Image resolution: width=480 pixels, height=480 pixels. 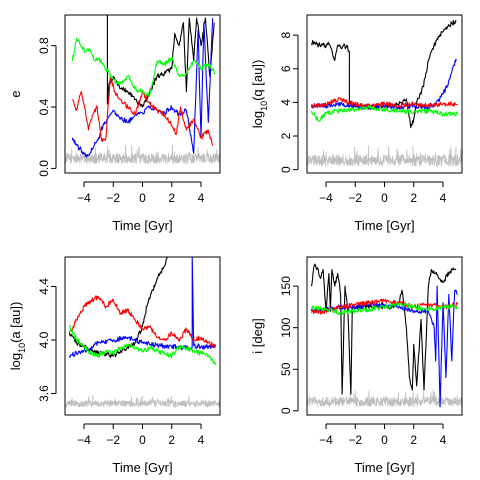 I want to click on y-tick-label: 4.4, so click(x=44, y=286).